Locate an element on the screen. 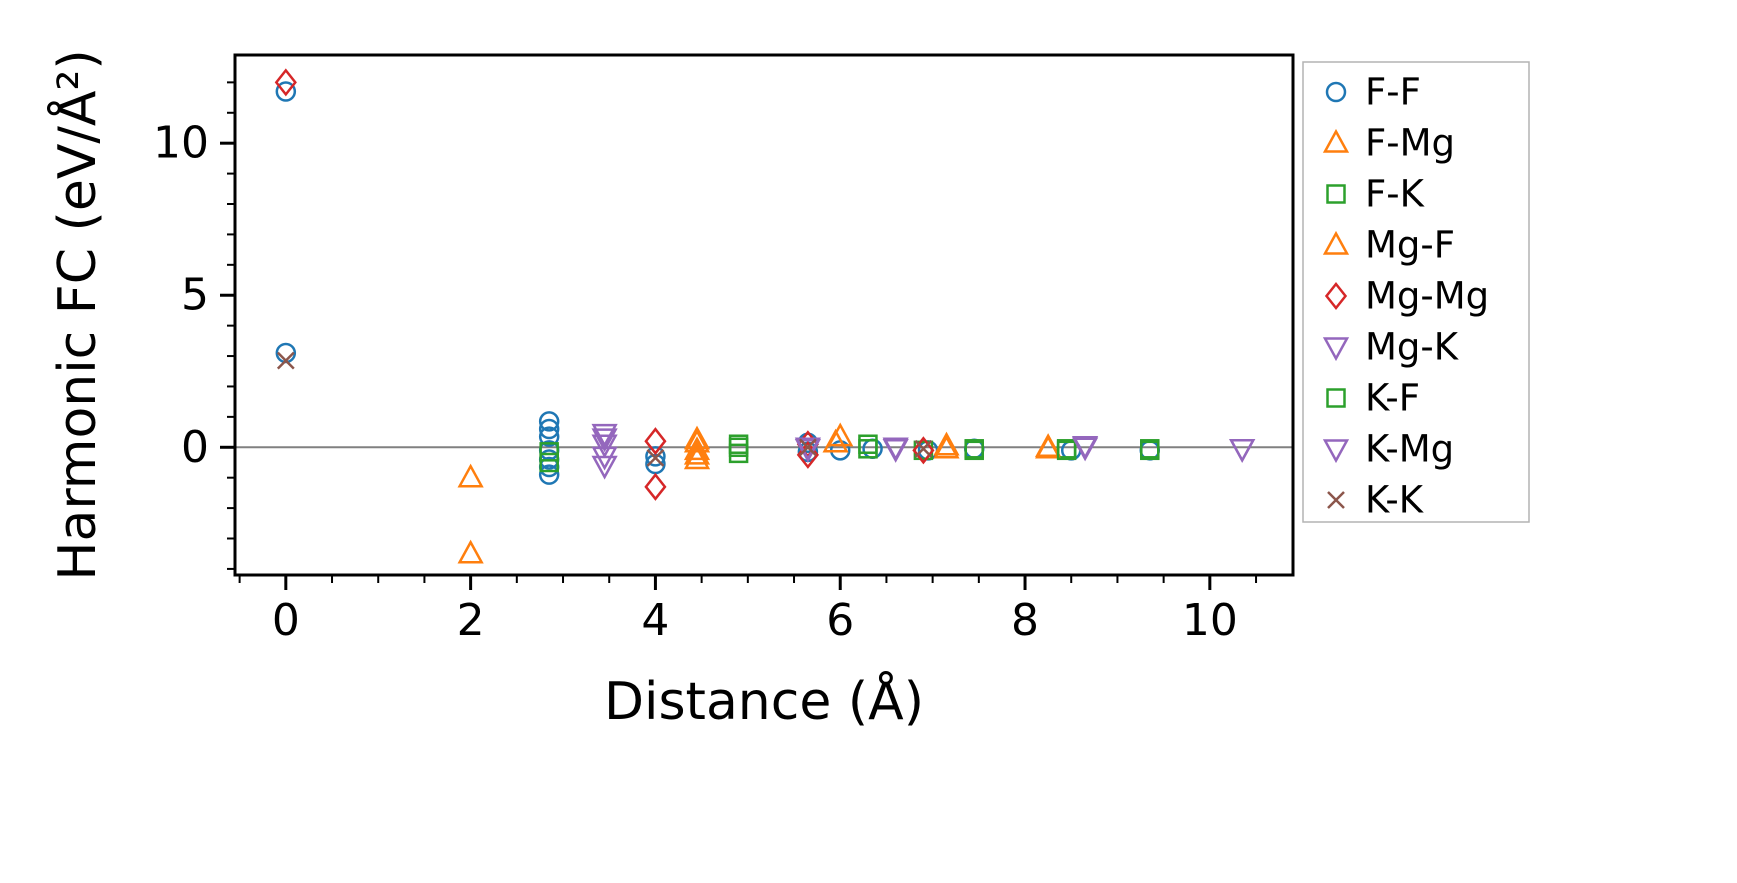 The width and height of the screenshot is (1737, 883). series-K-Mg is located at coordinates (923, 445).